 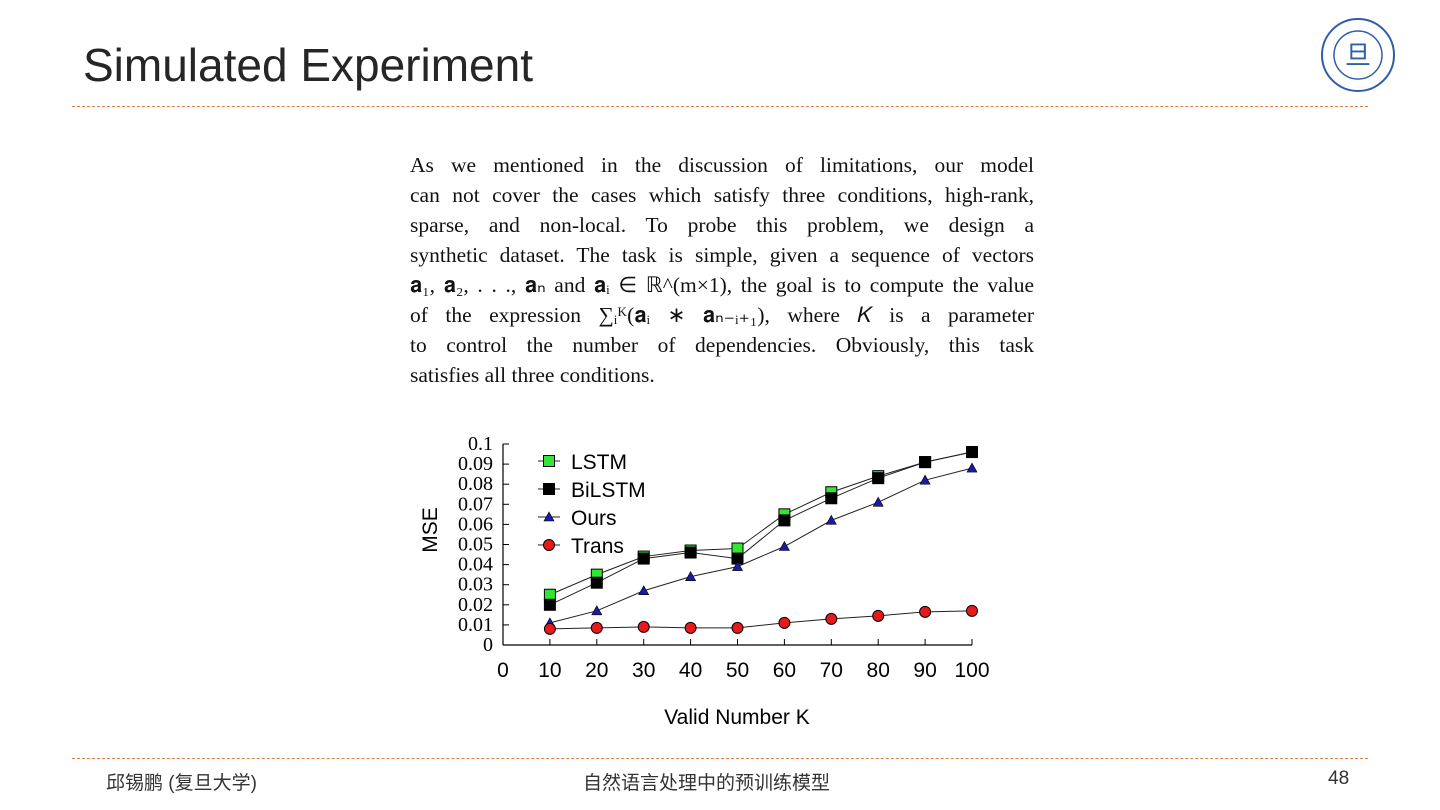 I want to click on header-divider, so click(x=720, y=106).